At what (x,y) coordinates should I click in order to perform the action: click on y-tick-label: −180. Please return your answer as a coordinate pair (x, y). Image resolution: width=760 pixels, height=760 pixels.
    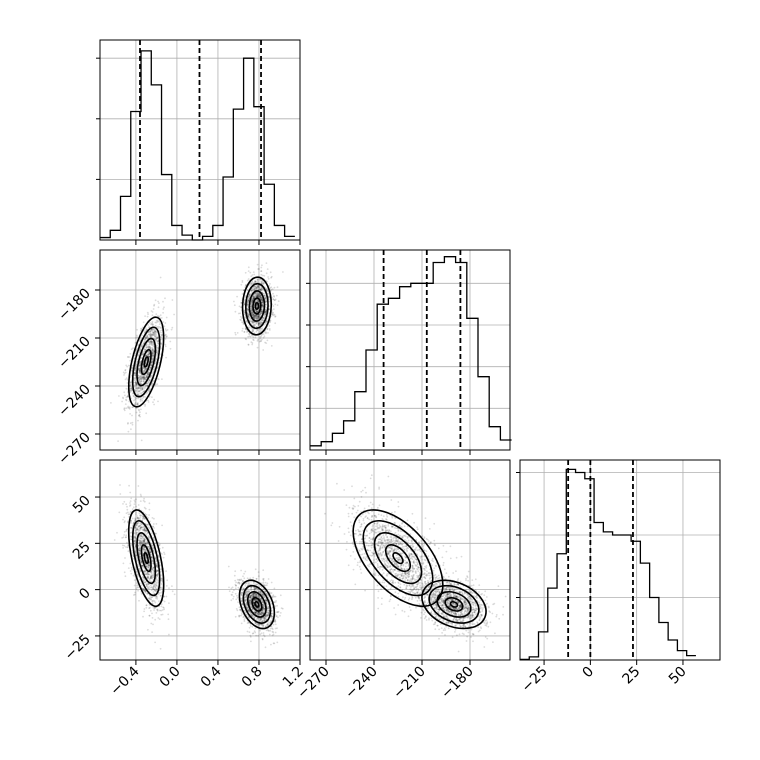
    Looking at the image, I should click on (74, 305).